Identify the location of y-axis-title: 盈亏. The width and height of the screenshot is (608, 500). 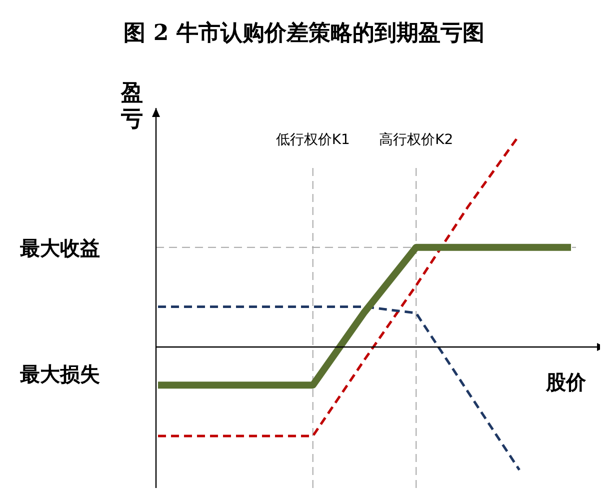
(131, 106).